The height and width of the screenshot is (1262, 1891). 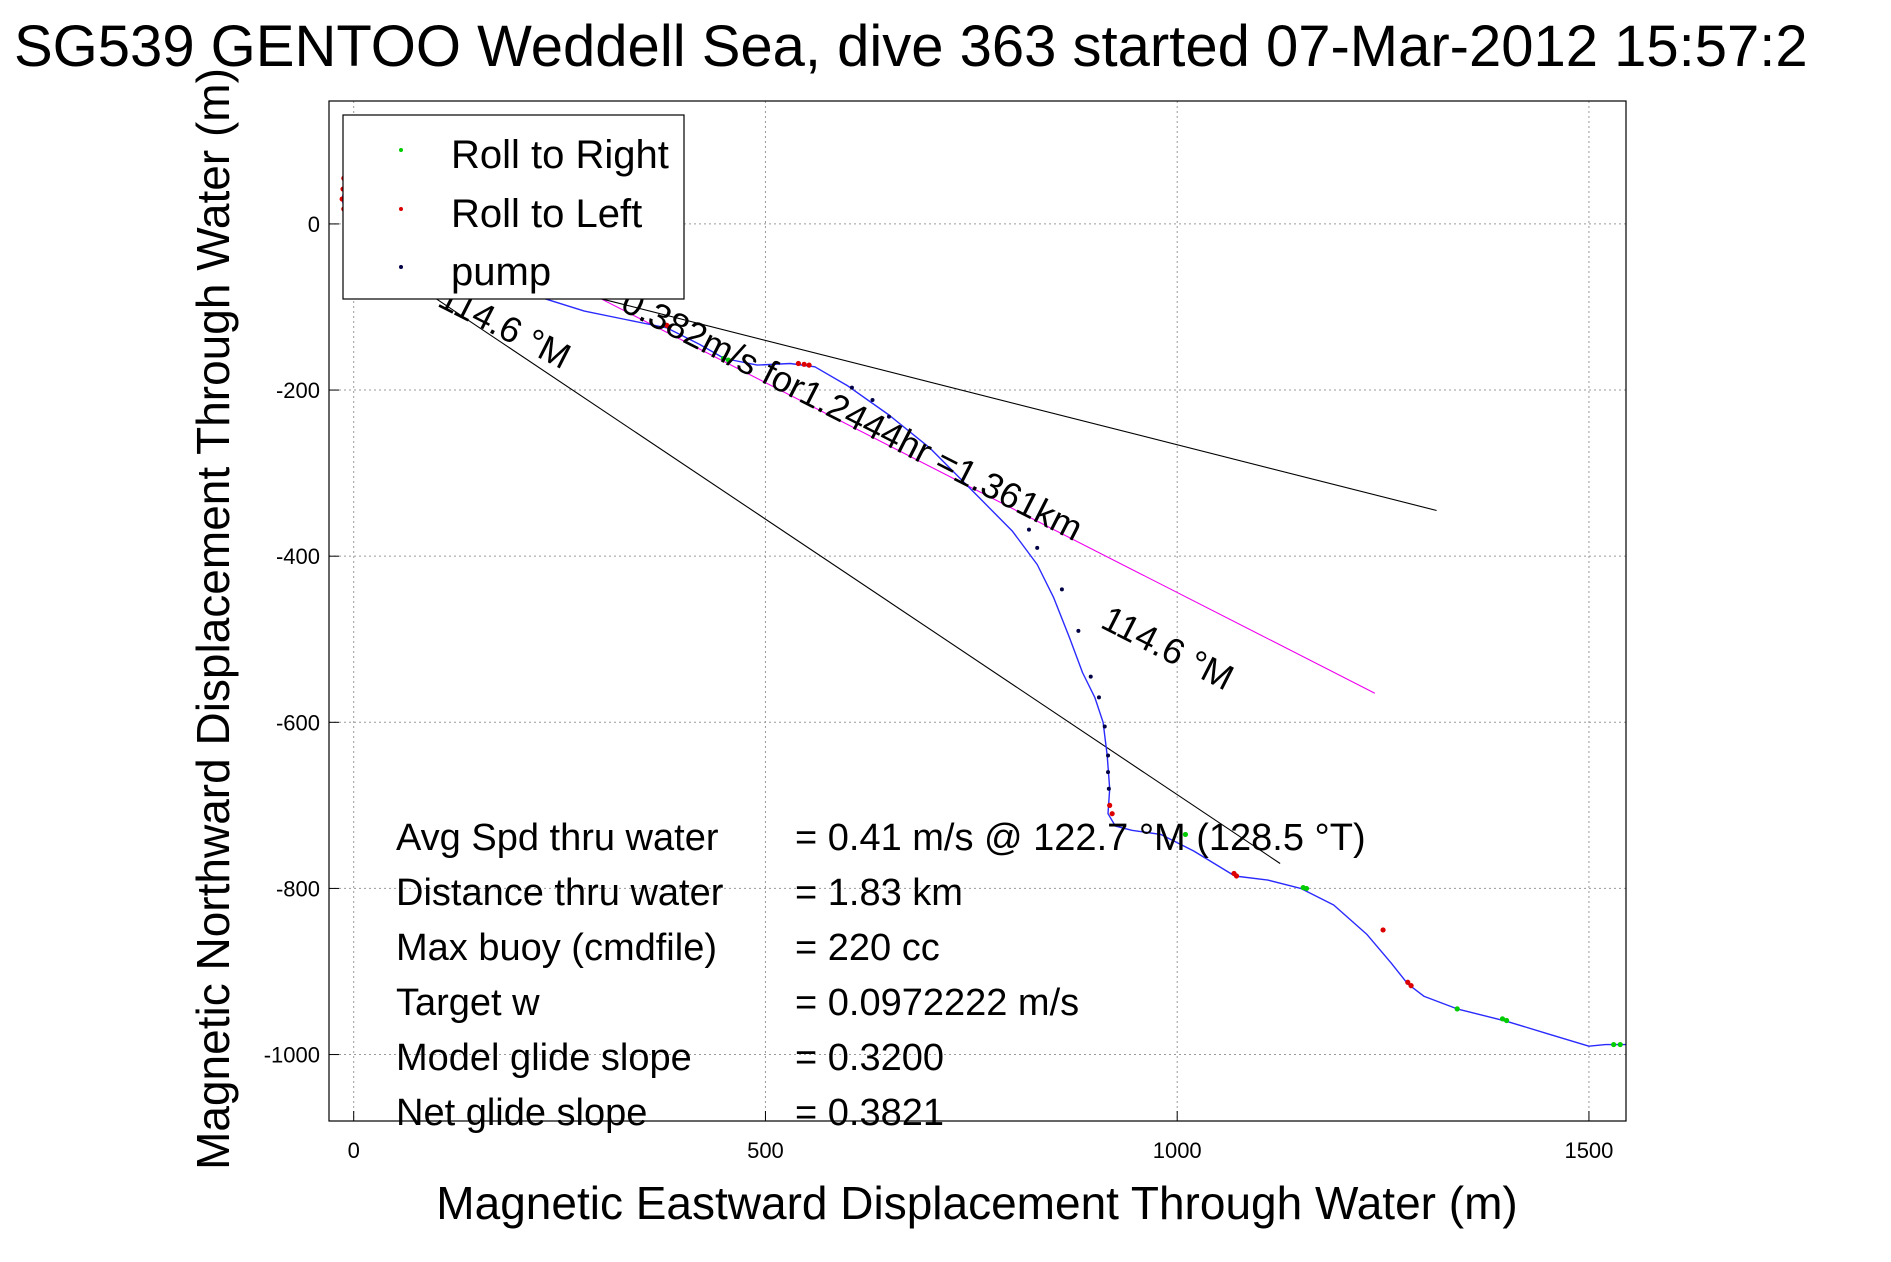 I want to click on stat-label: Model glide slope, so click(x=544, y=1058).